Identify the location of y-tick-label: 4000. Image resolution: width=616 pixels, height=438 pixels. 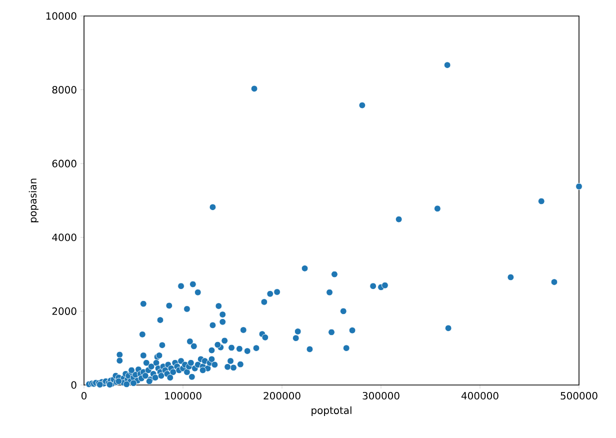
(64, 238).